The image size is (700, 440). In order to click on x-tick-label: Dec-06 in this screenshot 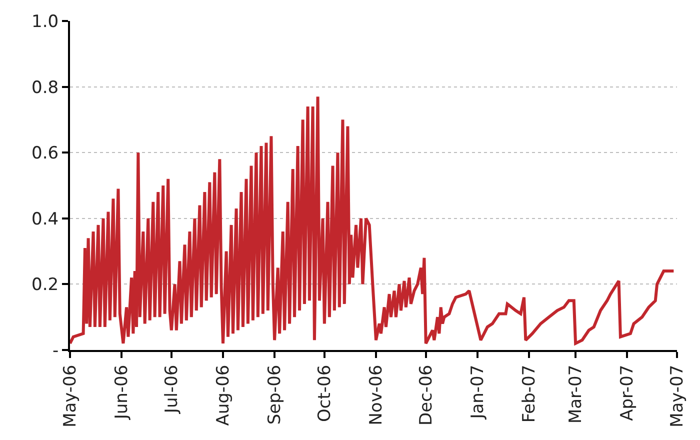, I will do `click(426, 395)`.